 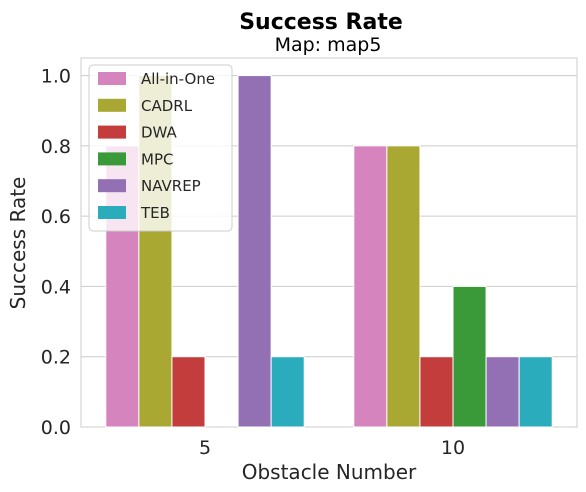 What do you see at coordinates (453, 448) in the screenshot?
I see `x-tick-label: 10` at bounding box center [453, 448].